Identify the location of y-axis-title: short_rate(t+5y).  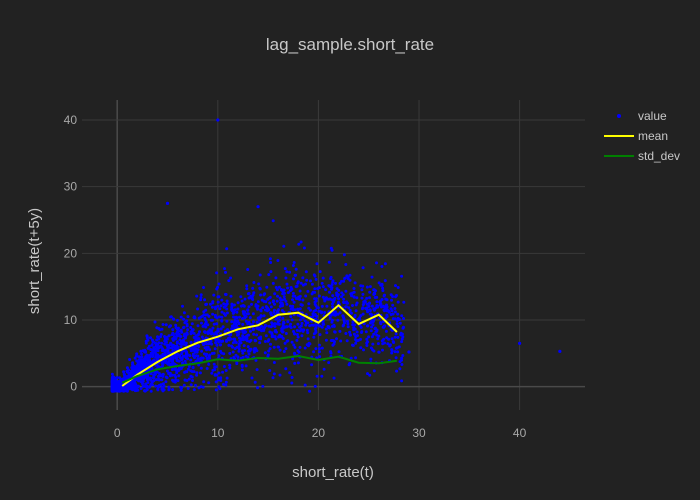
(34, 261).